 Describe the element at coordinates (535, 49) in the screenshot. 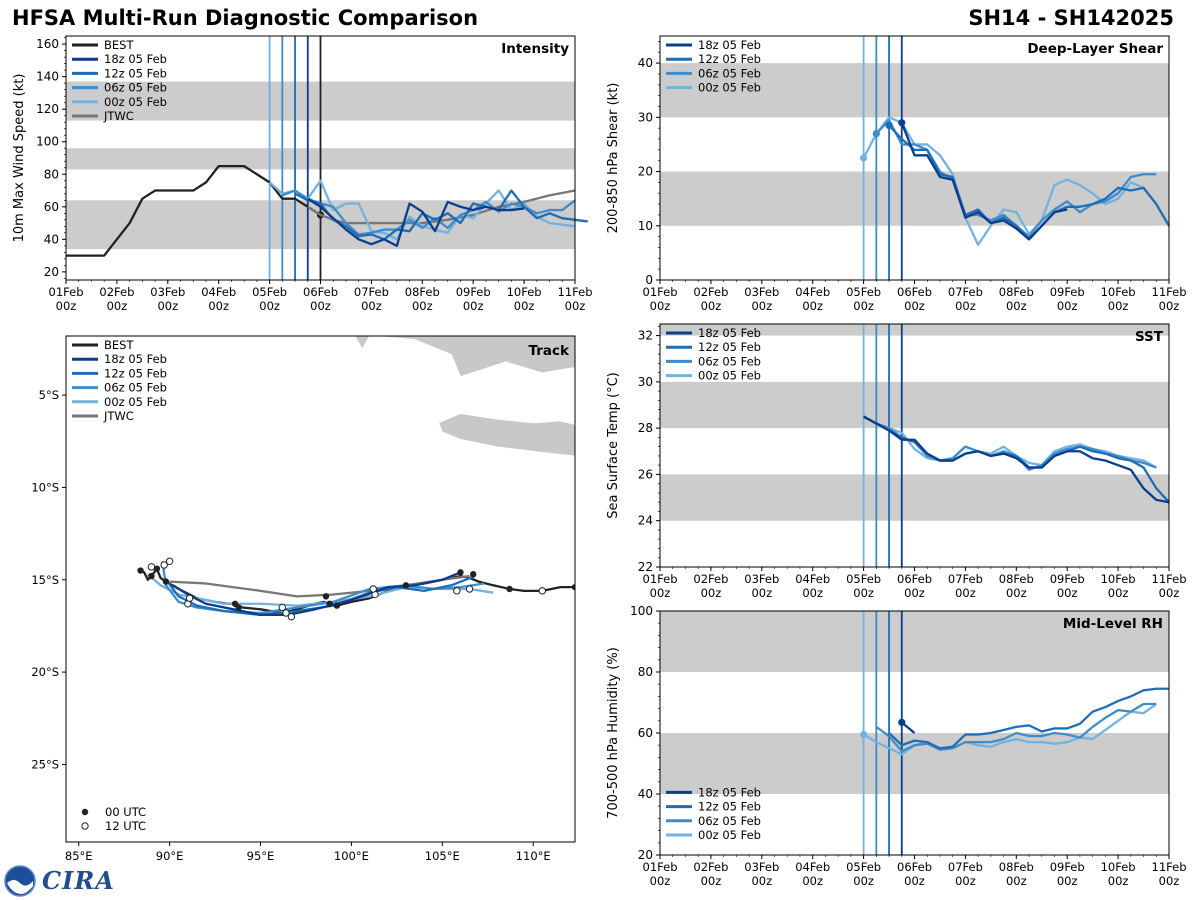

I see `panel-title: Intensity` at that location.